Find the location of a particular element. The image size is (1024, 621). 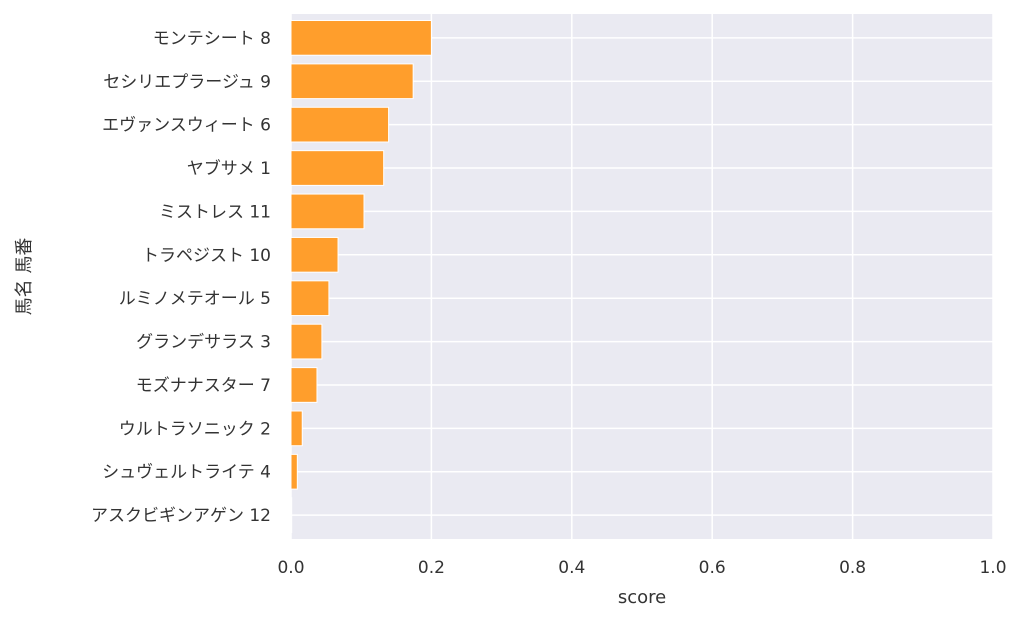

y-tick-label: エヴァンスウィート 6 is located at coordinates (186, 126).